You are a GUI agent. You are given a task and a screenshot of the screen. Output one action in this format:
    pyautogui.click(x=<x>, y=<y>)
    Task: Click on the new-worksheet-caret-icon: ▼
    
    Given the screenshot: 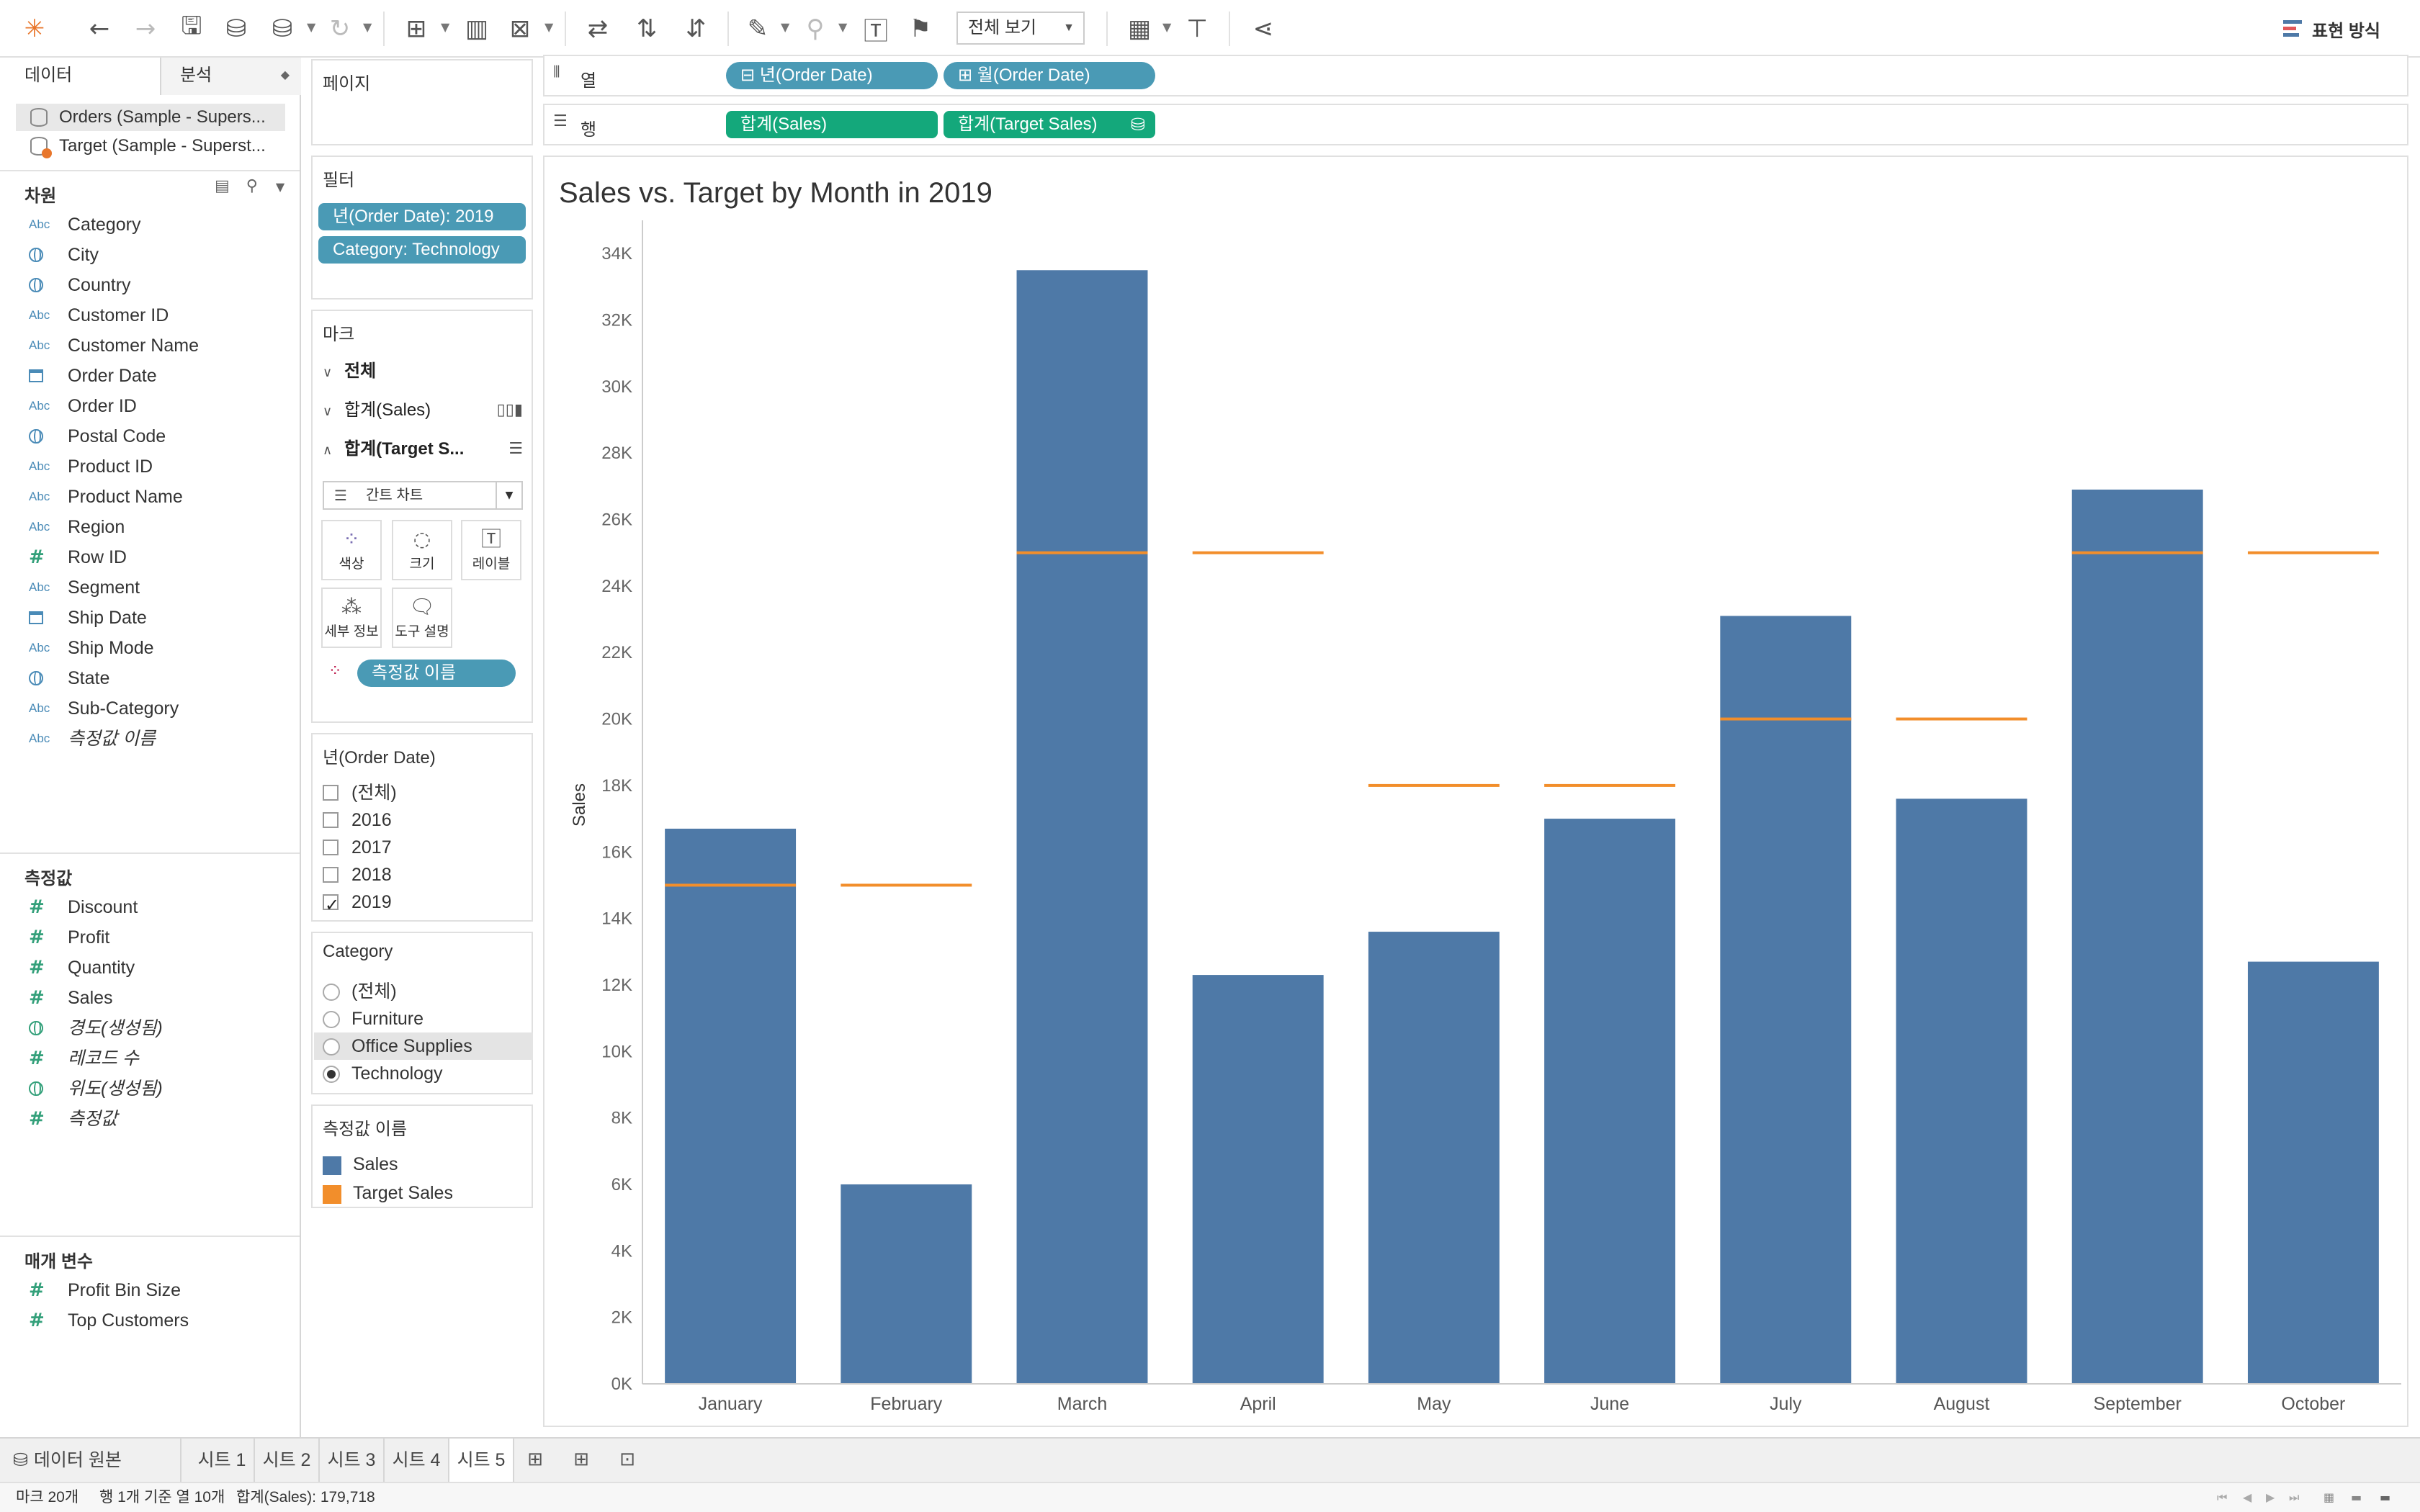 What is the action you would take?
    pyautogui.click(x=446, y=27)
    